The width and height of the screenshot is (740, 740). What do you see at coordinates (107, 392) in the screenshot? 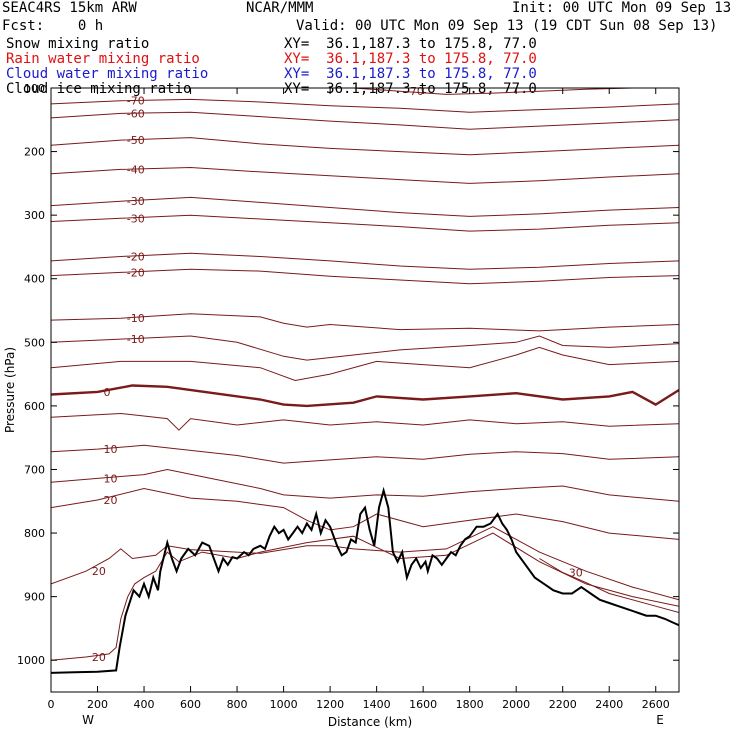
I see `isotherm-label: 0` at bounding box center [107, 392].